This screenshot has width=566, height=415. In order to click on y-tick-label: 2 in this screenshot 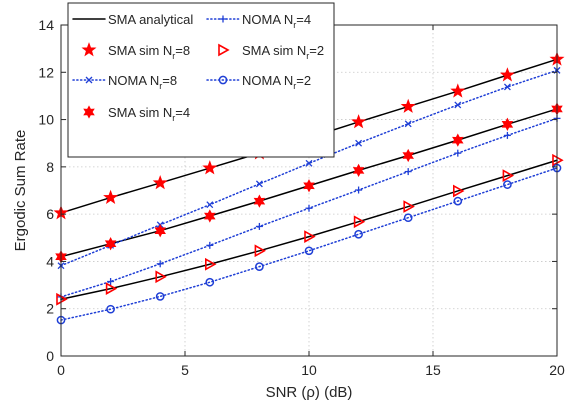, I will do `click(50, 309)`.